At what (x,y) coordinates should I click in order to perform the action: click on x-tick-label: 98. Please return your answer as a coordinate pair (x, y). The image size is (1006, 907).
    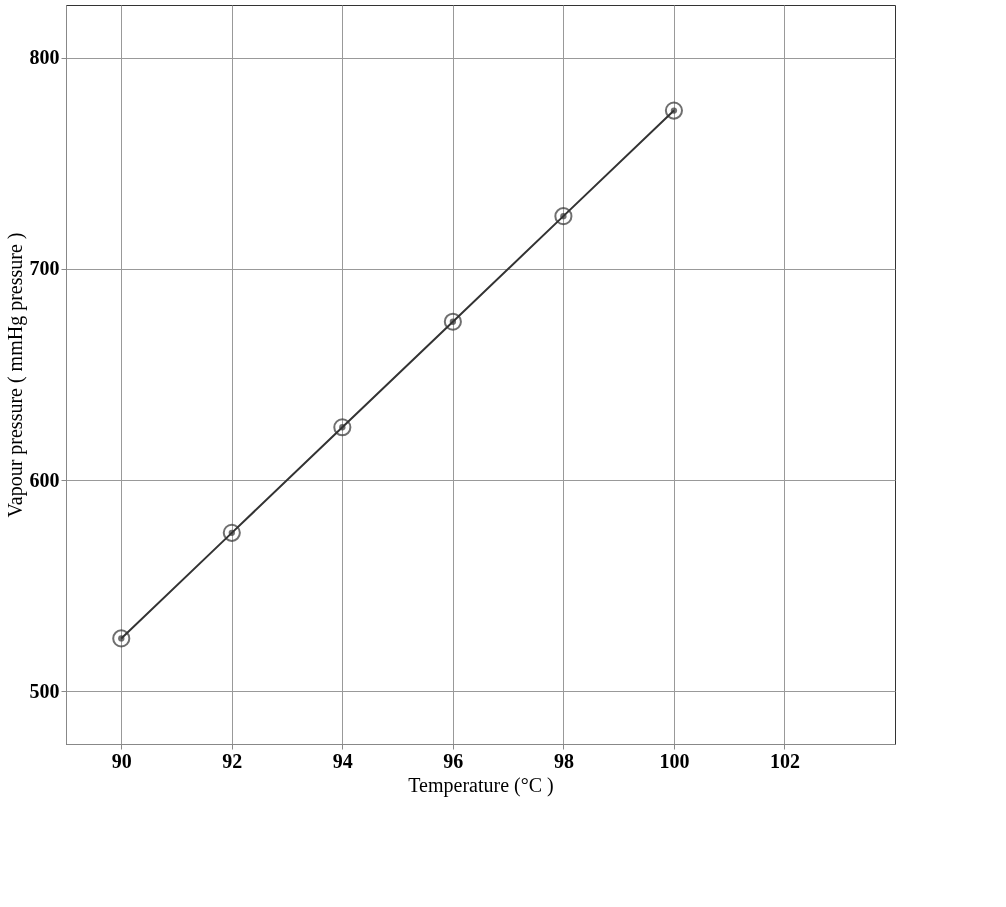
    Looking at the image, I should click on (563, 760).